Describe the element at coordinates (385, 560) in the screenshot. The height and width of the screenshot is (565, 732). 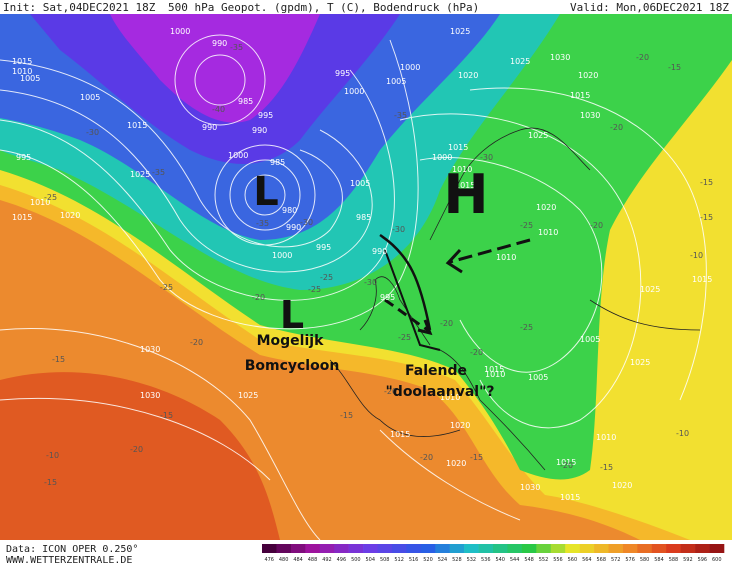
I see `scale-label: 508` at that location.